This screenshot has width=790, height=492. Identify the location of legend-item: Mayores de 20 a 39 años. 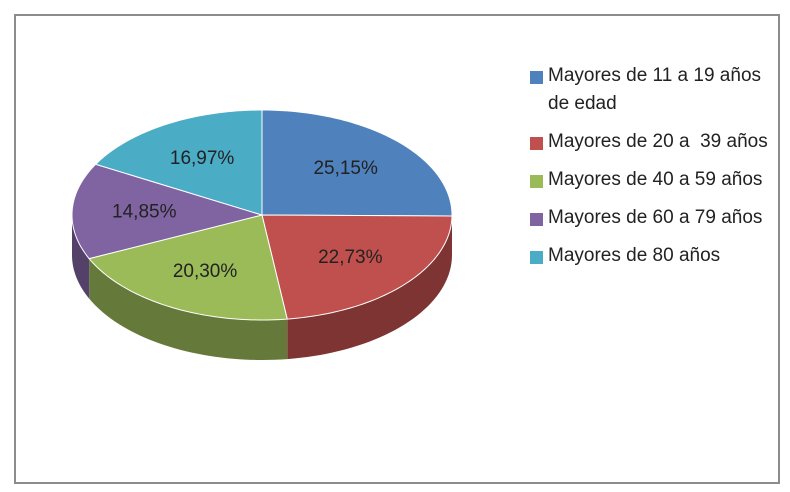
(655, 142).